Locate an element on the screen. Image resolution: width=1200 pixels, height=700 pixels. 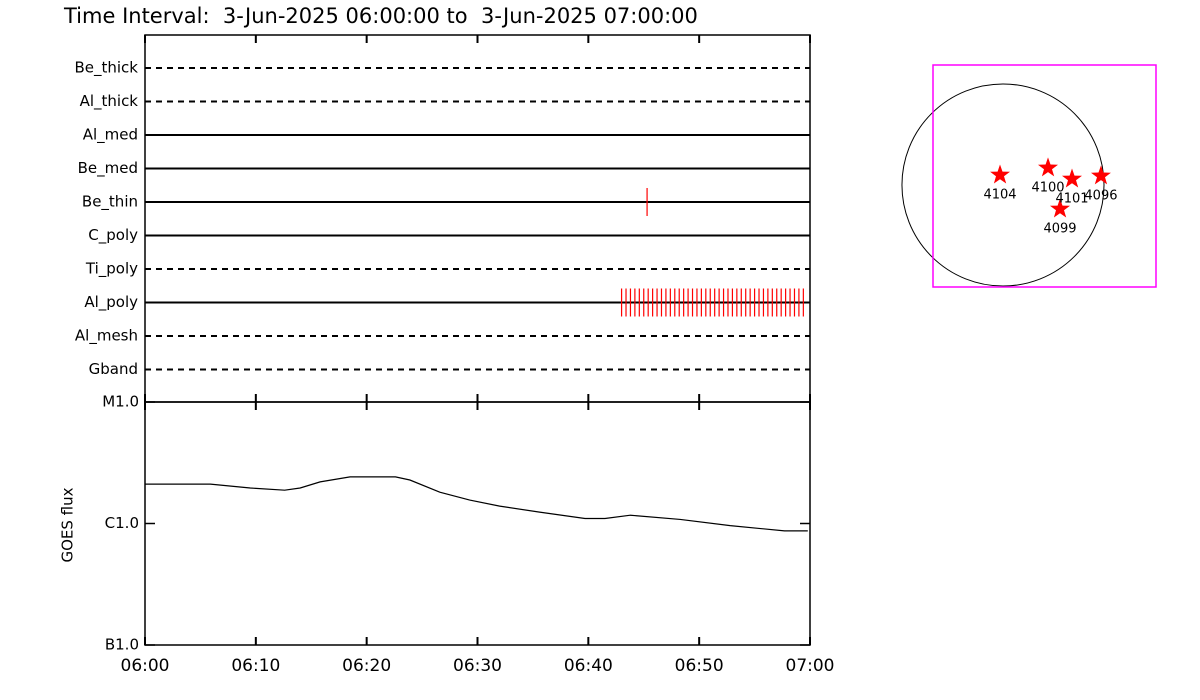
solar-disk is located at coordinates (1003, 185).